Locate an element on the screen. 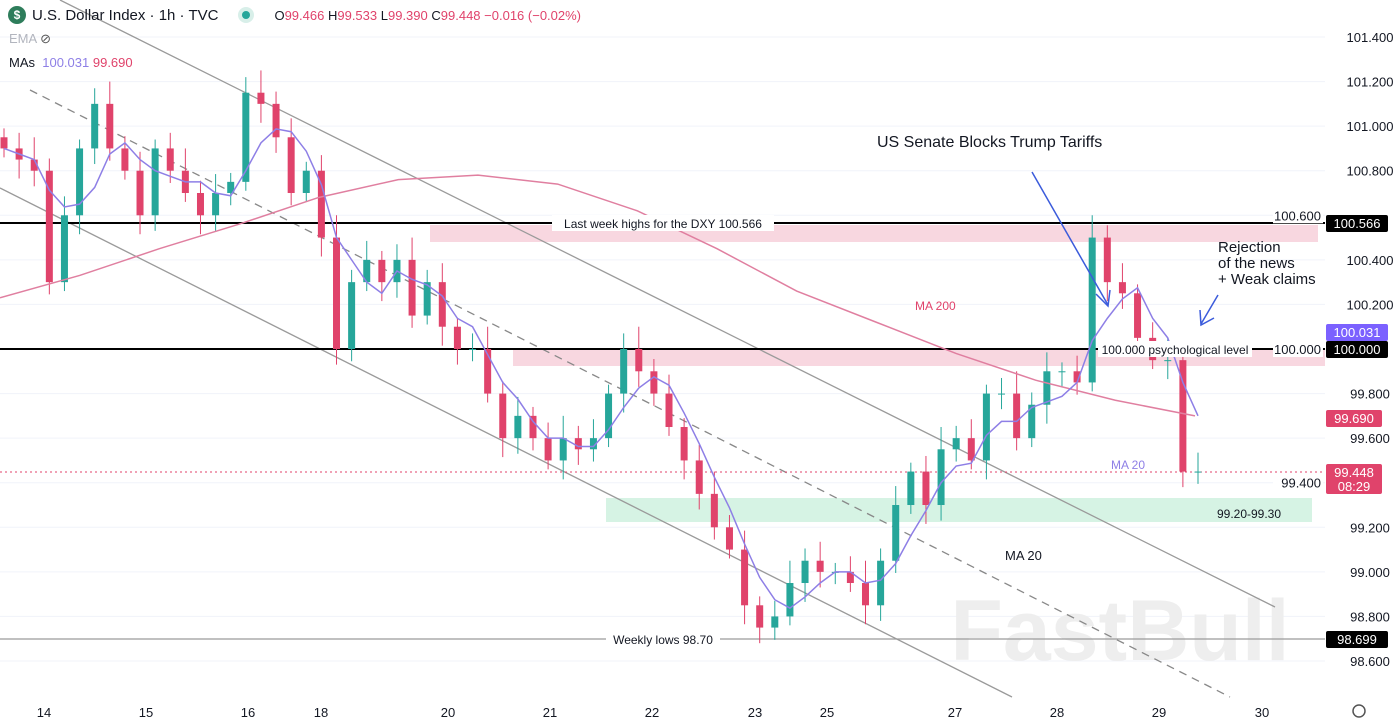  badge-psych is located at coordinates (1357, 349).